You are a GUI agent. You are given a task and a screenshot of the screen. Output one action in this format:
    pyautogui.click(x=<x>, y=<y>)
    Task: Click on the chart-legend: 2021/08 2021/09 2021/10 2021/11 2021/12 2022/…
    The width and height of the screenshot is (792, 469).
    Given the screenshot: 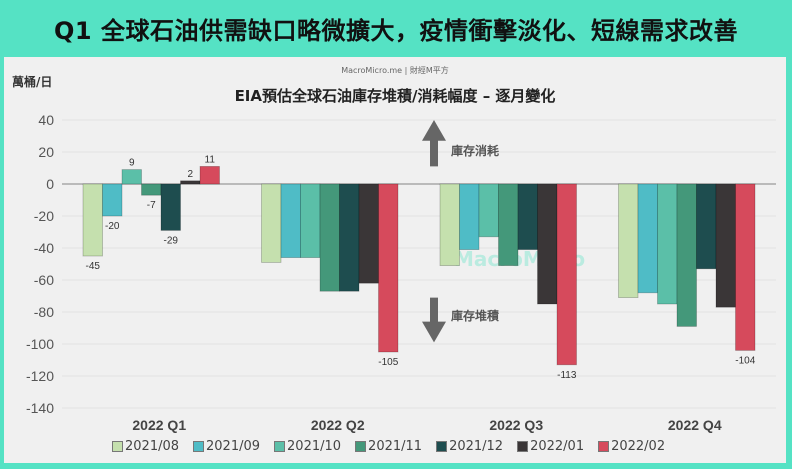 What is the action you would take?
    pyautogui.click(x=388, y=446)
    